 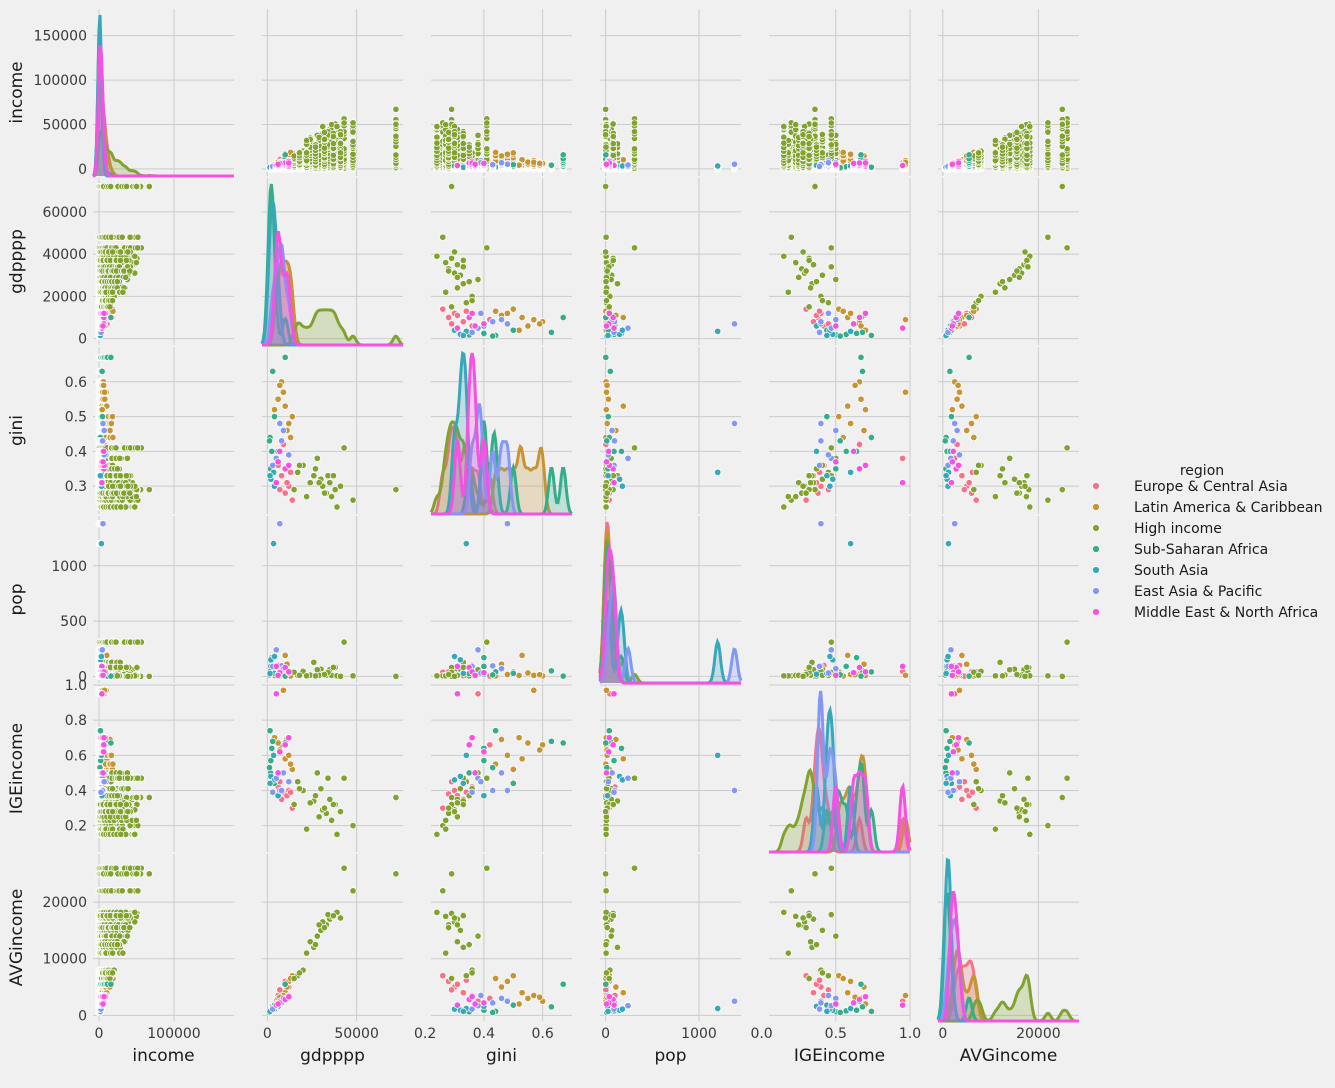 I want to click on panel-income-vs-gini, so click(x=501, y=92).